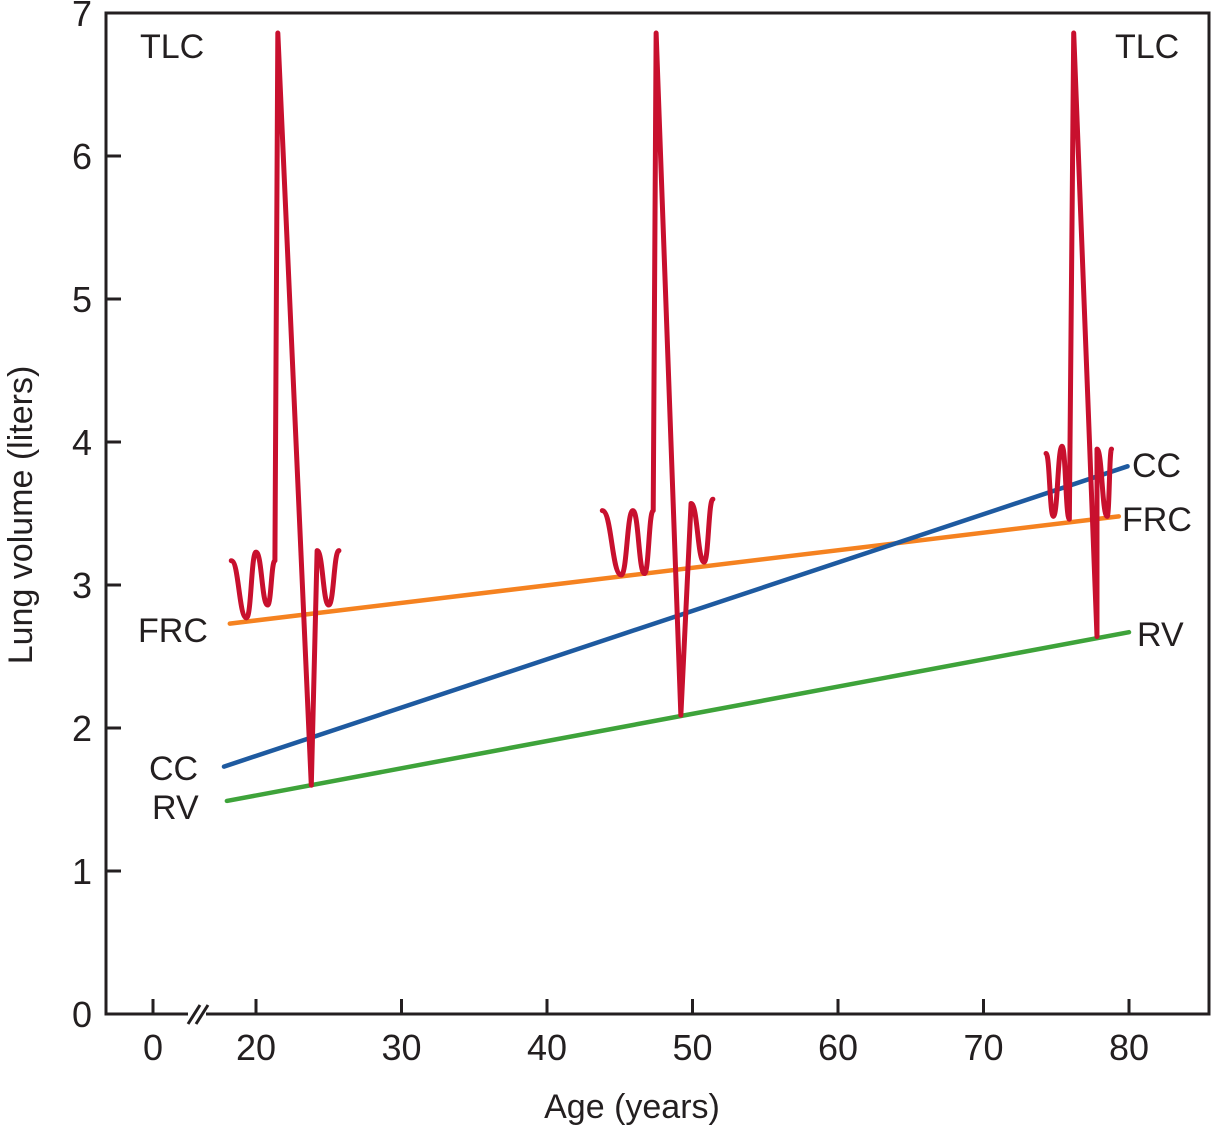 This screenshot has width=1227, height=1143. What do you see at coordinates (173, 631) in the screenshot?
I see `annotation-frc-left: FRC` at bounding box center [173, 631].